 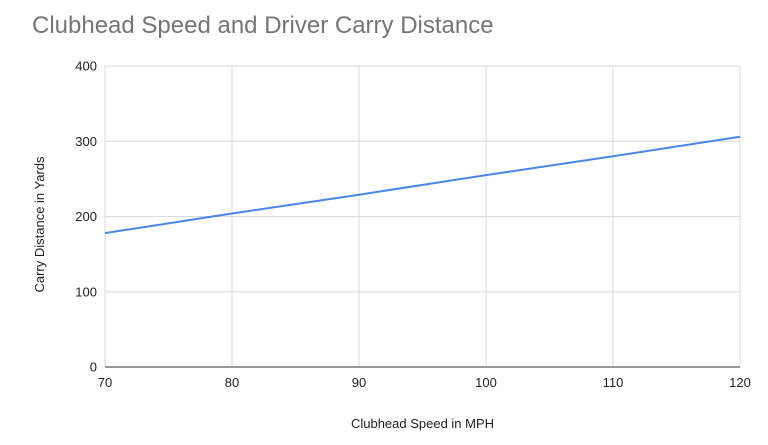 What do you see at coordinates (86, 141) in the screenshot?
I see `y-tick-label: 300` at bounding box center [86, 141].